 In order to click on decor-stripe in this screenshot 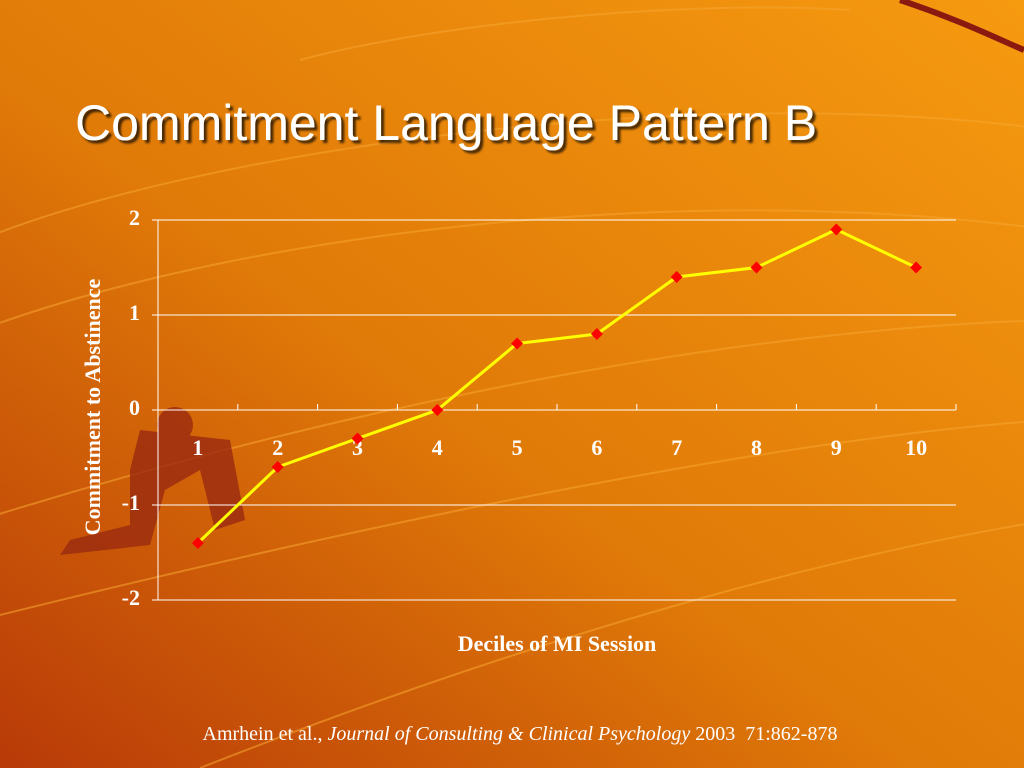, I will do `click(961, 26)`.